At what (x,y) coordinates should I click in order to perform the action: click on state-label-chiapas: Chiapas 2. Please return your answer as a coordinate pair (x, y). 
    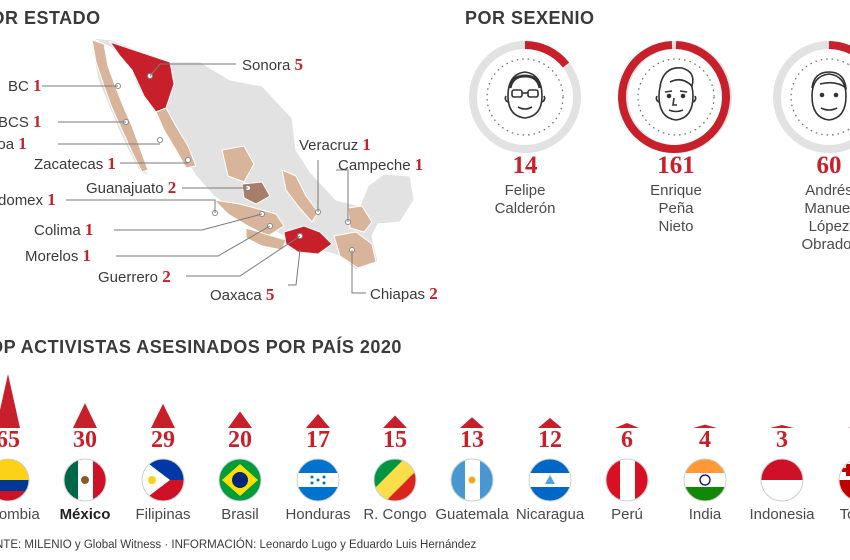
    Looking at the image, I should click on (404, 294).